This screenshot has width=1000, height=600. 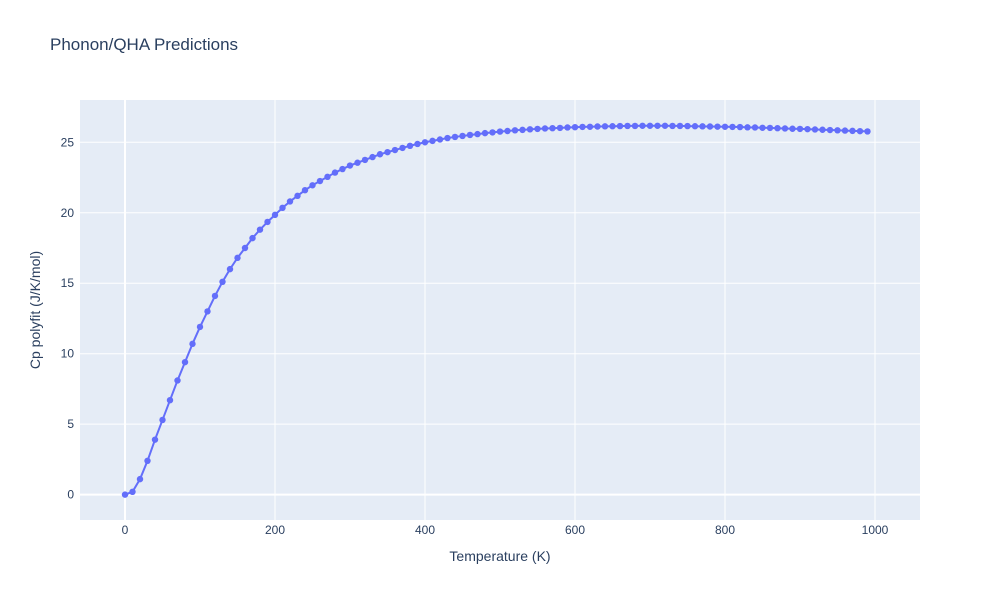 What do you see at coordinates (70, 495) in the screenshot?
I see `y-tick-label: 0` at bounding box center [70, 495].